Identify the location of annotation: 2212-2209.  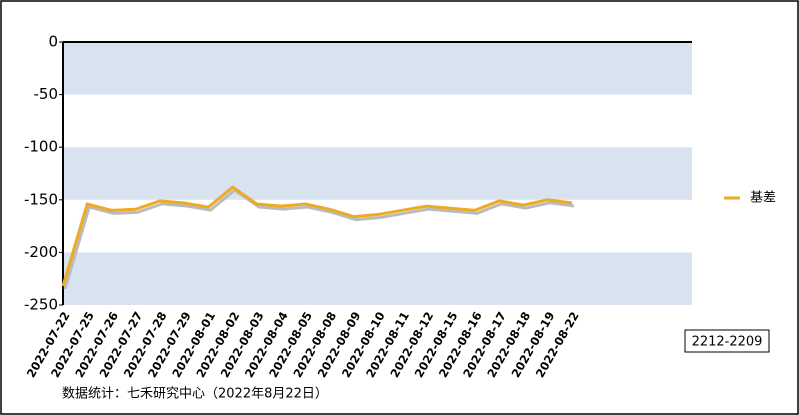
(727, 342).